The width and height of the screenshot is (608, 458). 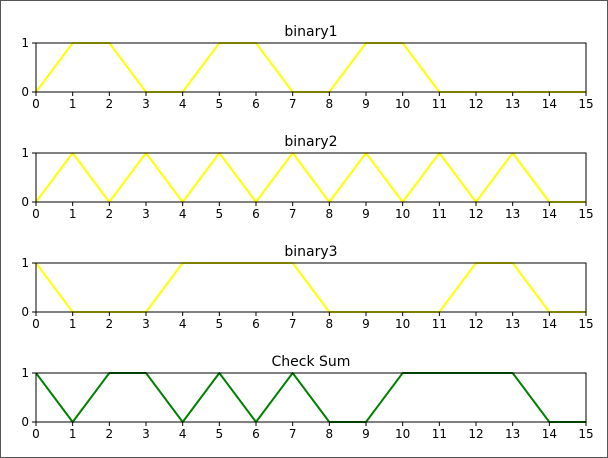 I want to click on subplot-title: binary2, so click(x=310, y=142).